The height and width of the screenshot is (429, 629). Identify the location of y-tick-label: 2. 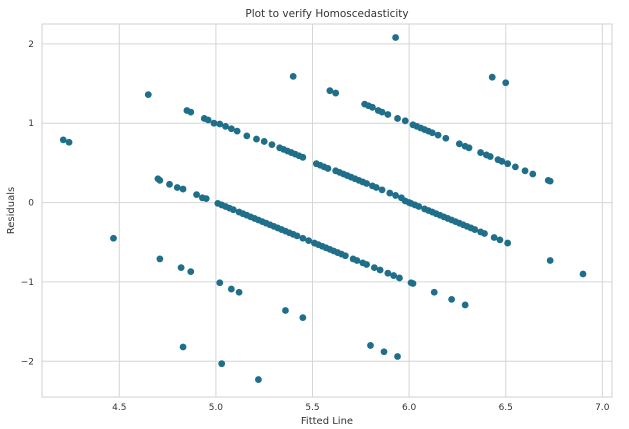
(31, 45).